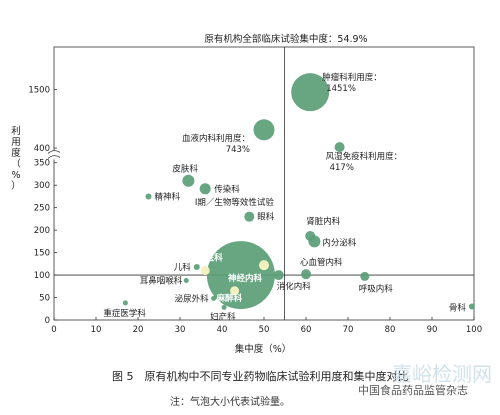 This screenshot has width=500, height=415. I want to click on y-tick-label: 100, so click(42, 276).